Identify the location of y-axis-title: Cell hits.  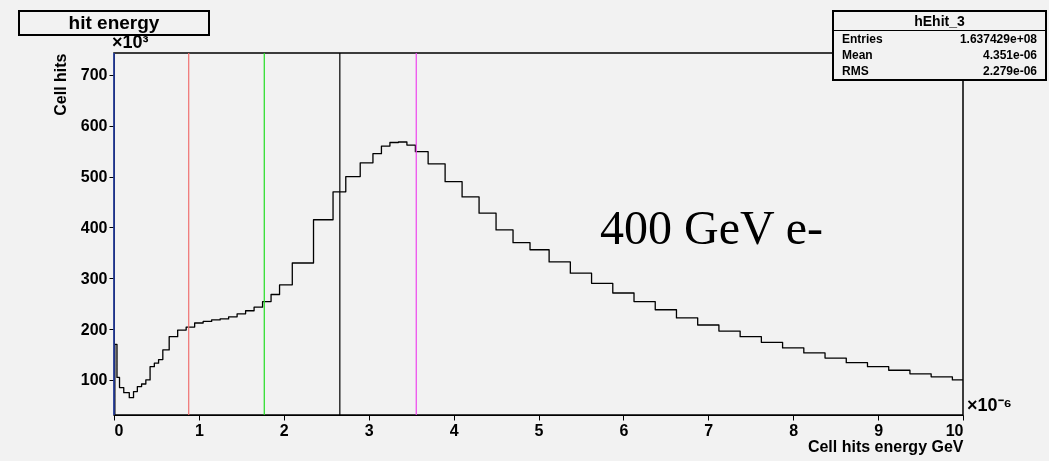
(60, 84).